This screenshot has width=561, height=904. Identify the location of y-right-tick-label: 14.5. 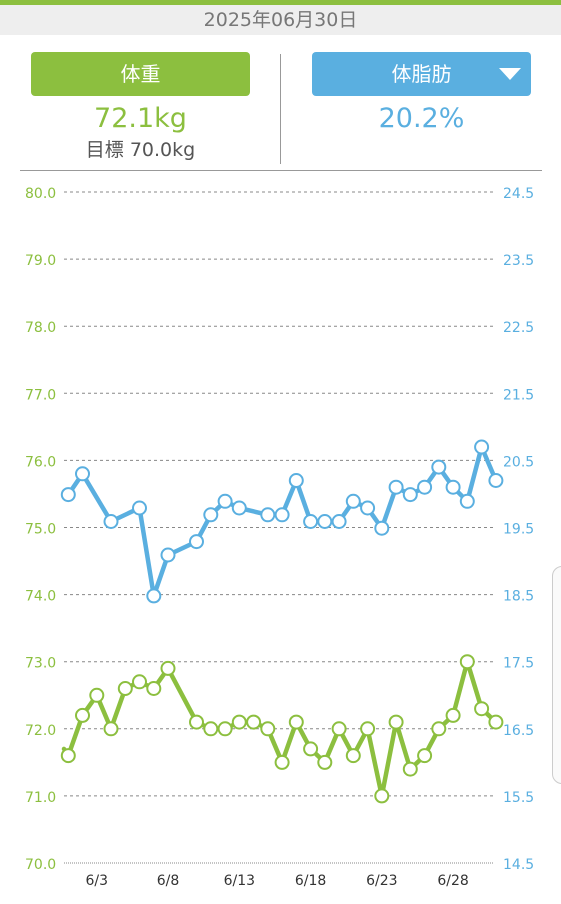
(518, 865).